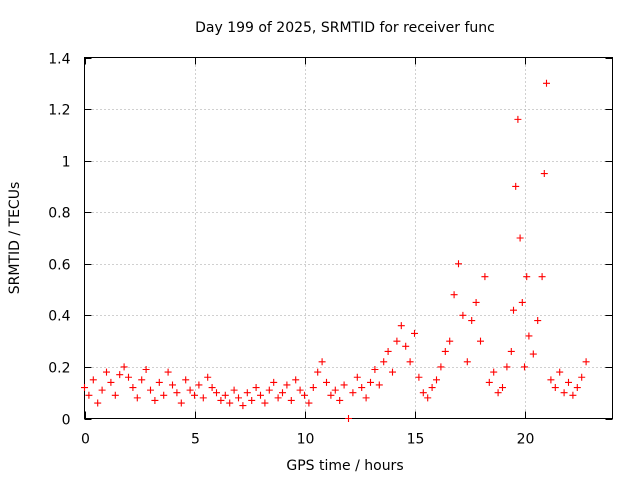  Describe the element at coordinates (15, 238) in the screenshot. I see `y-axis-label: SRMTID / TECUs` at that location.